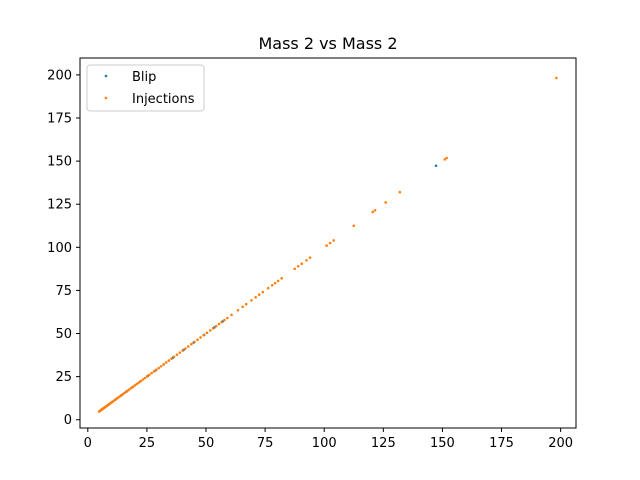 The width and height of the screenshot is (640, 480). I want to click on x-tick-label-75: 75, so click(265, 443).